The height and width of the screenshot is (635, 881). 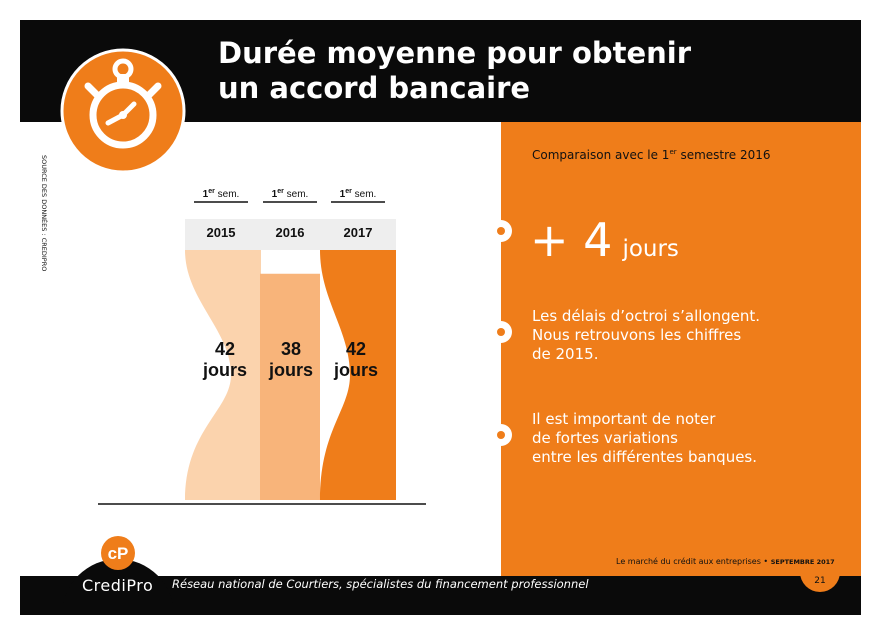 What do you see at coordinates (820, 581) in the screenshot?
I see `page-number: 21` at bounding box center [820, 581].